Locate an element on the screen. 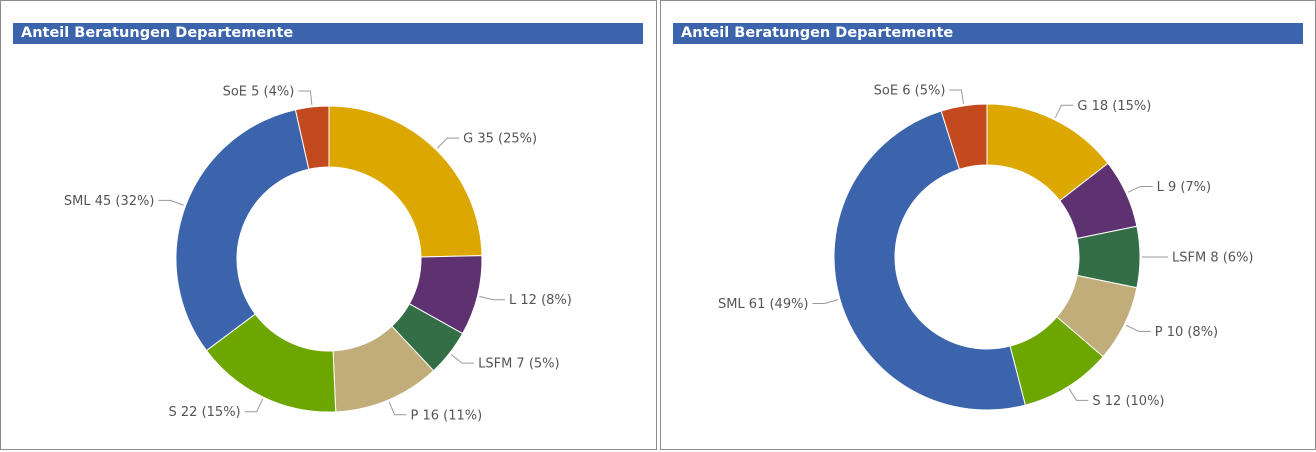  data-label: P 10 (8%) is located at coordinates (1186, 332).